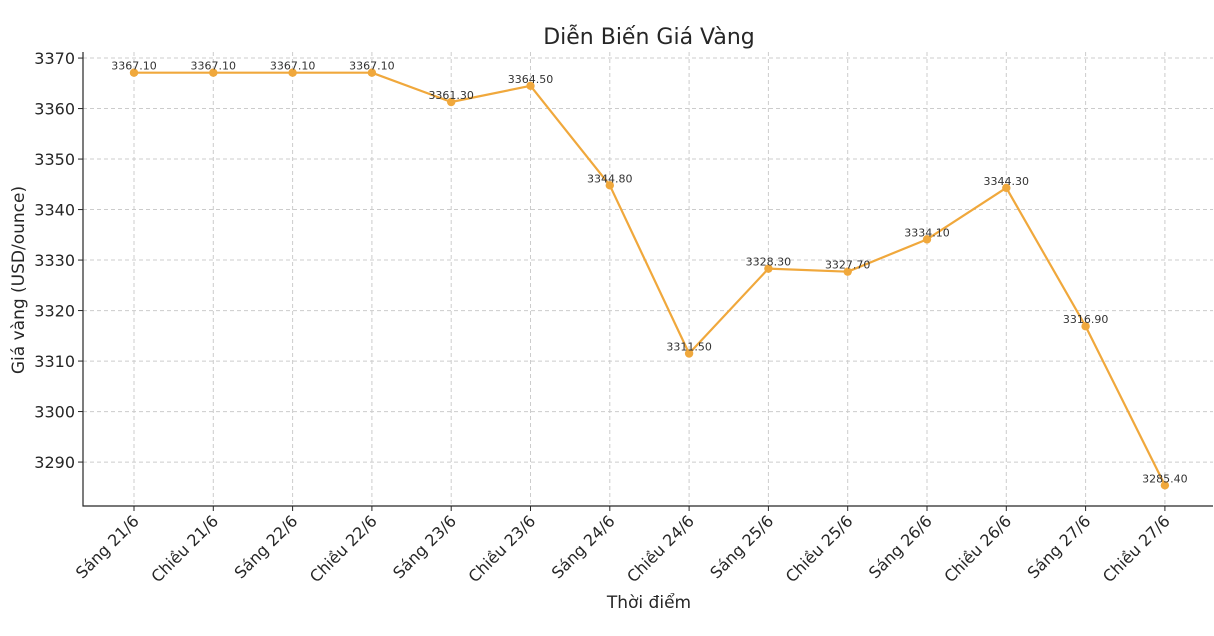 This screenshot has height=636, width=1214. What do you see at coordinates (583, 546) in the screenshot?
I see `x-tick-label: Sáng 24/6` at bounding box center [583, 546].